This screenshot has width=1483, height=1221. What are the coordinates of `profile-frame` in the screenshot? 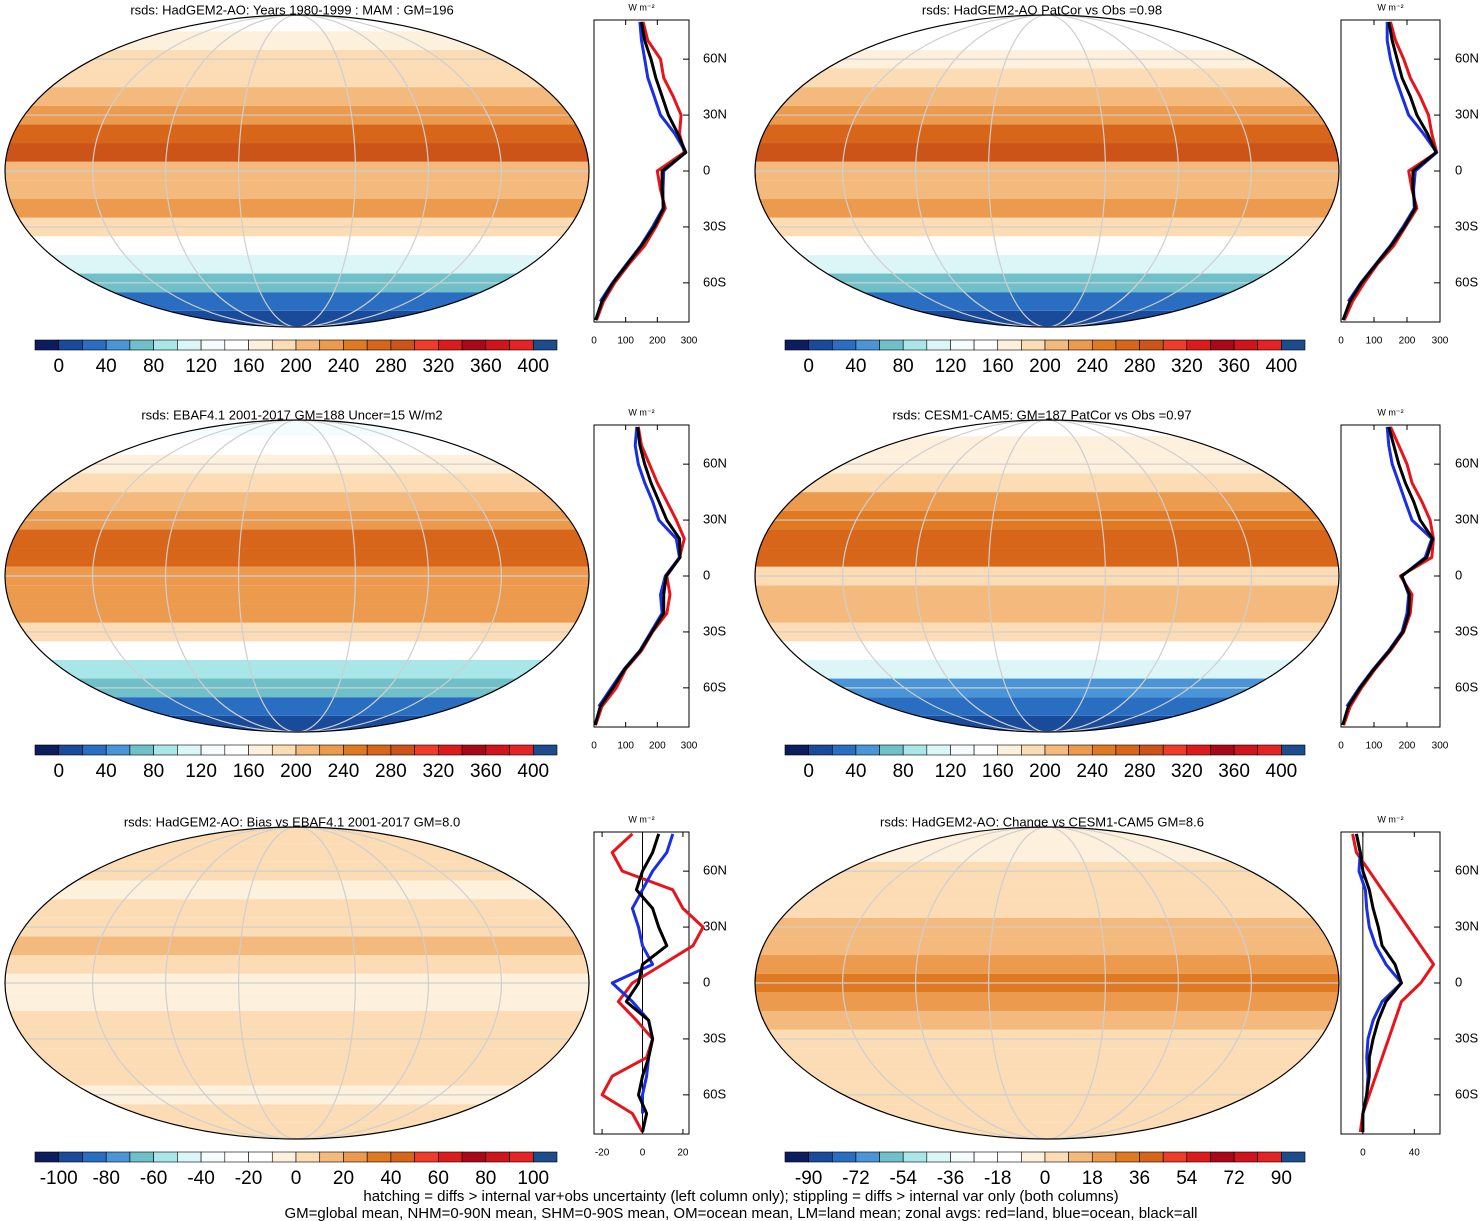 It's located at (1390, 171).